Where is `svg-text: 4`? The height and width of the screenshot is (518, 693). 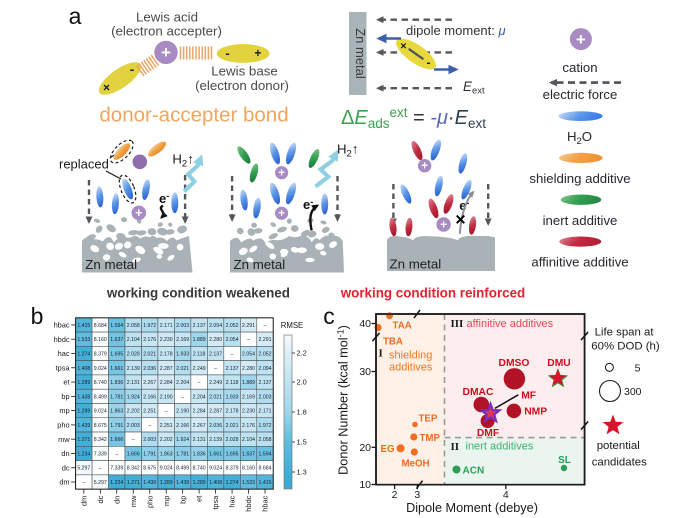 svg-text: 4 is located at coordinates (506, 495).